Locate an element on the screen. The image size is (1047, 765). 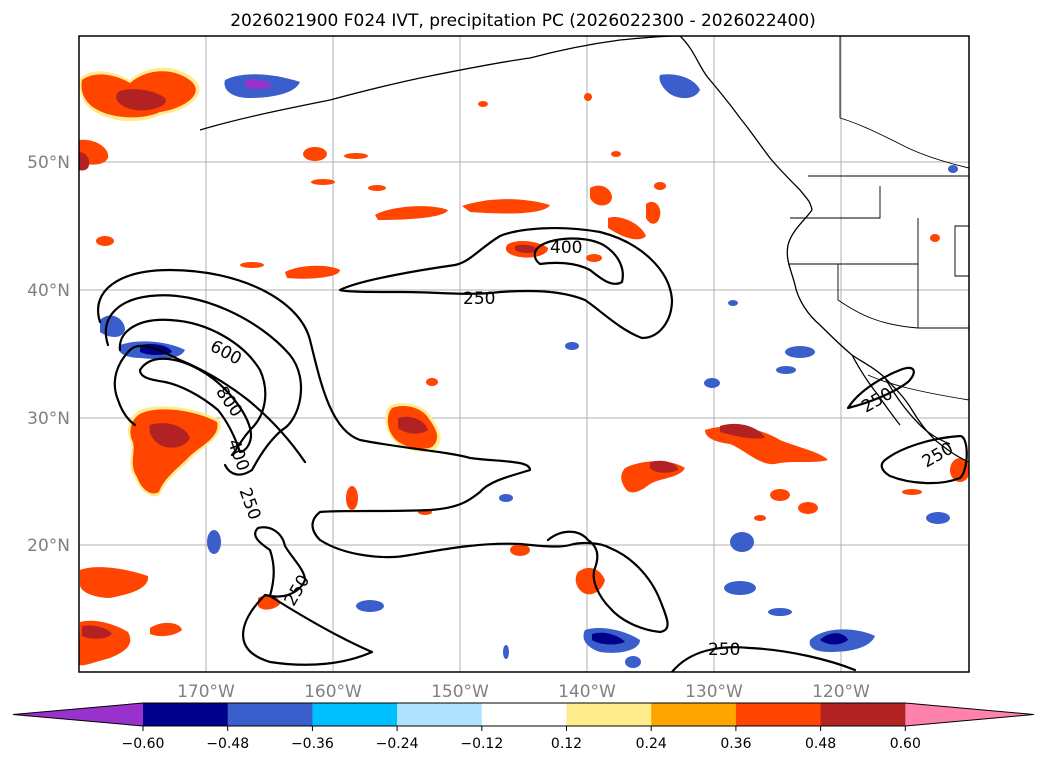
lat-label: 40°N is located at coordinates (48, 291).